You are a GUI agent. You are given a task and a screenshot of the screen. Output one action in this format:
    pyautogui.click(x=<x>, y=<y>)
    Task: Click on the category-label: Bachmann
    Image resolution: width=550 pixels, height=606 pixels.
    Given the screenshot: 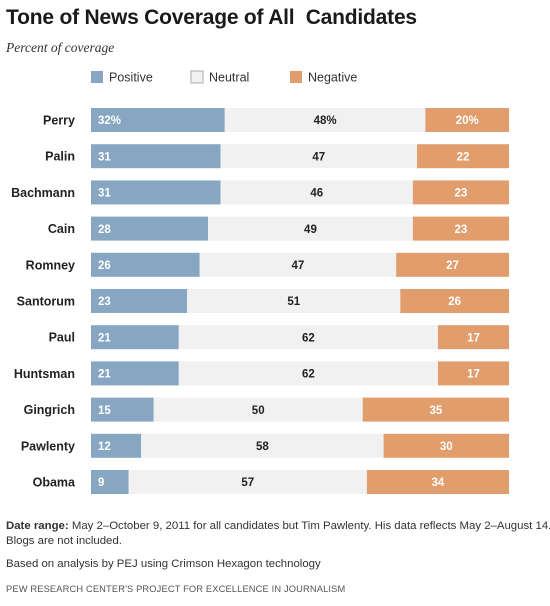 What is the action you would take?
    pyautogui.click(x=43, y=193)
    